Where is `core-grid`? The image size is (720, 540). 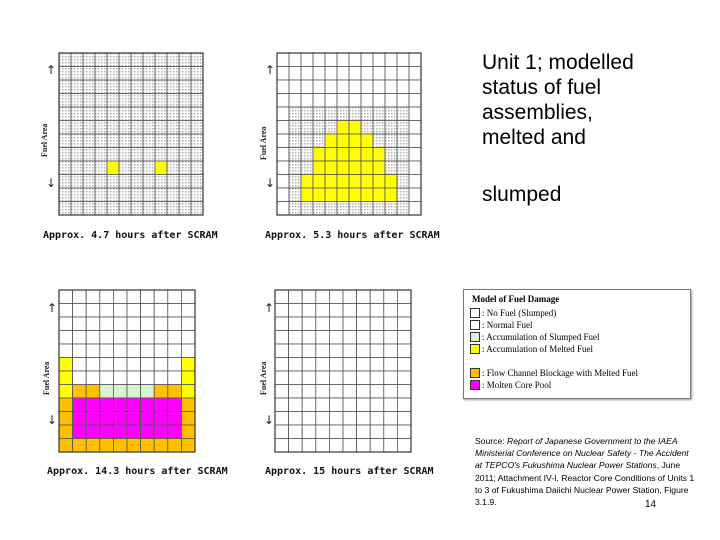
core-grid is located at coordinates (127, 371).